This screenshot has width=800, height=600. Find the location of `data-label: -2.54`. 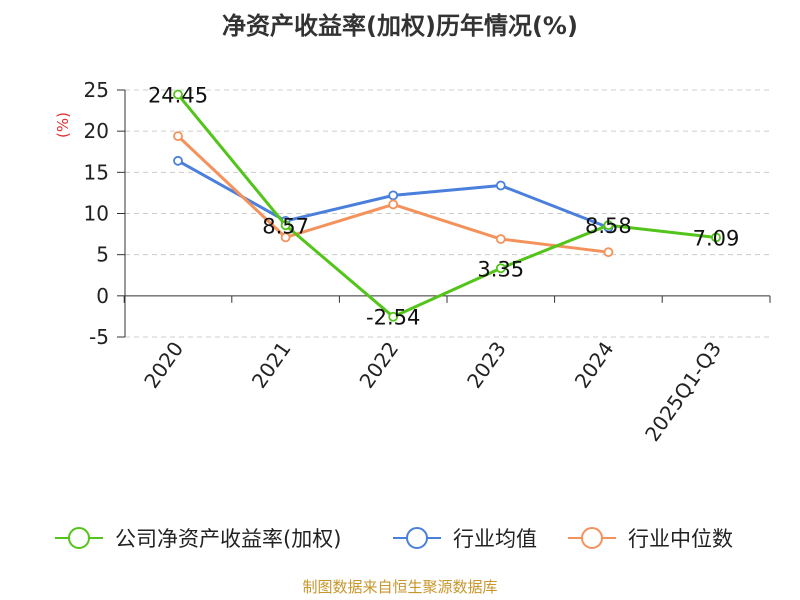

data-label: -2.54 is located at coordinates (393, 318).